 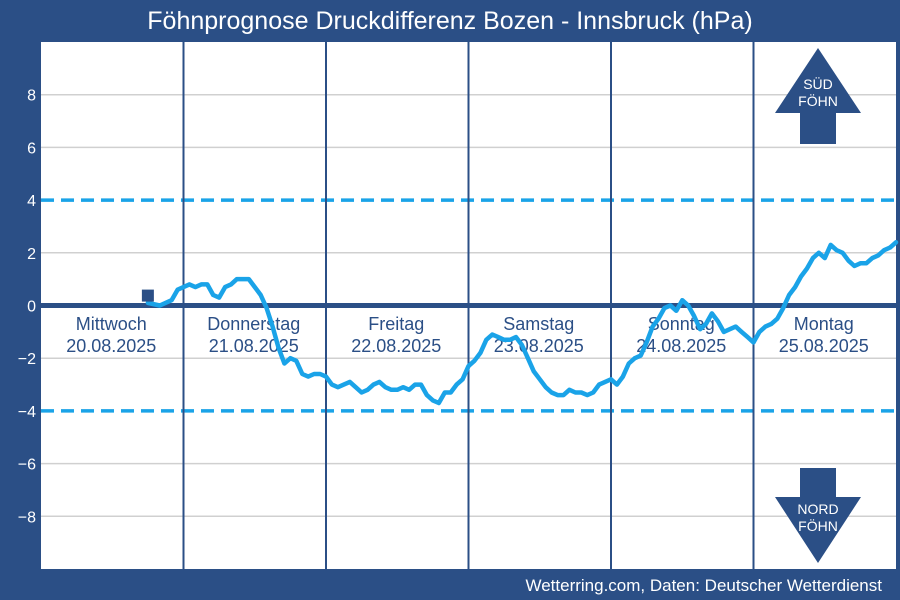 What do you see at coordinates (27, 412) in the screenshot?
I see `y-tick-label: −4` at bounding box center [27, 412].